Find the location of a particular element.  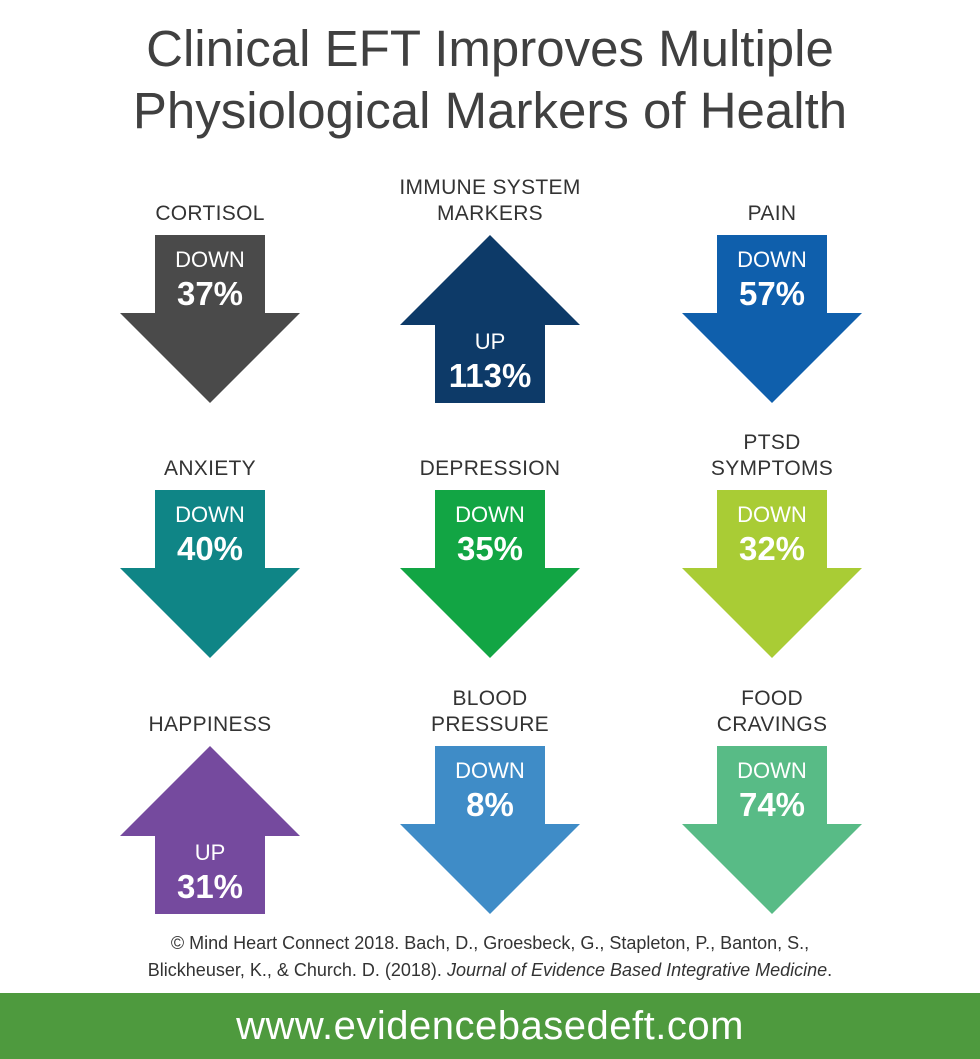

arrow-down-icon: DOWN 74% is located at coordinates (772, 830).